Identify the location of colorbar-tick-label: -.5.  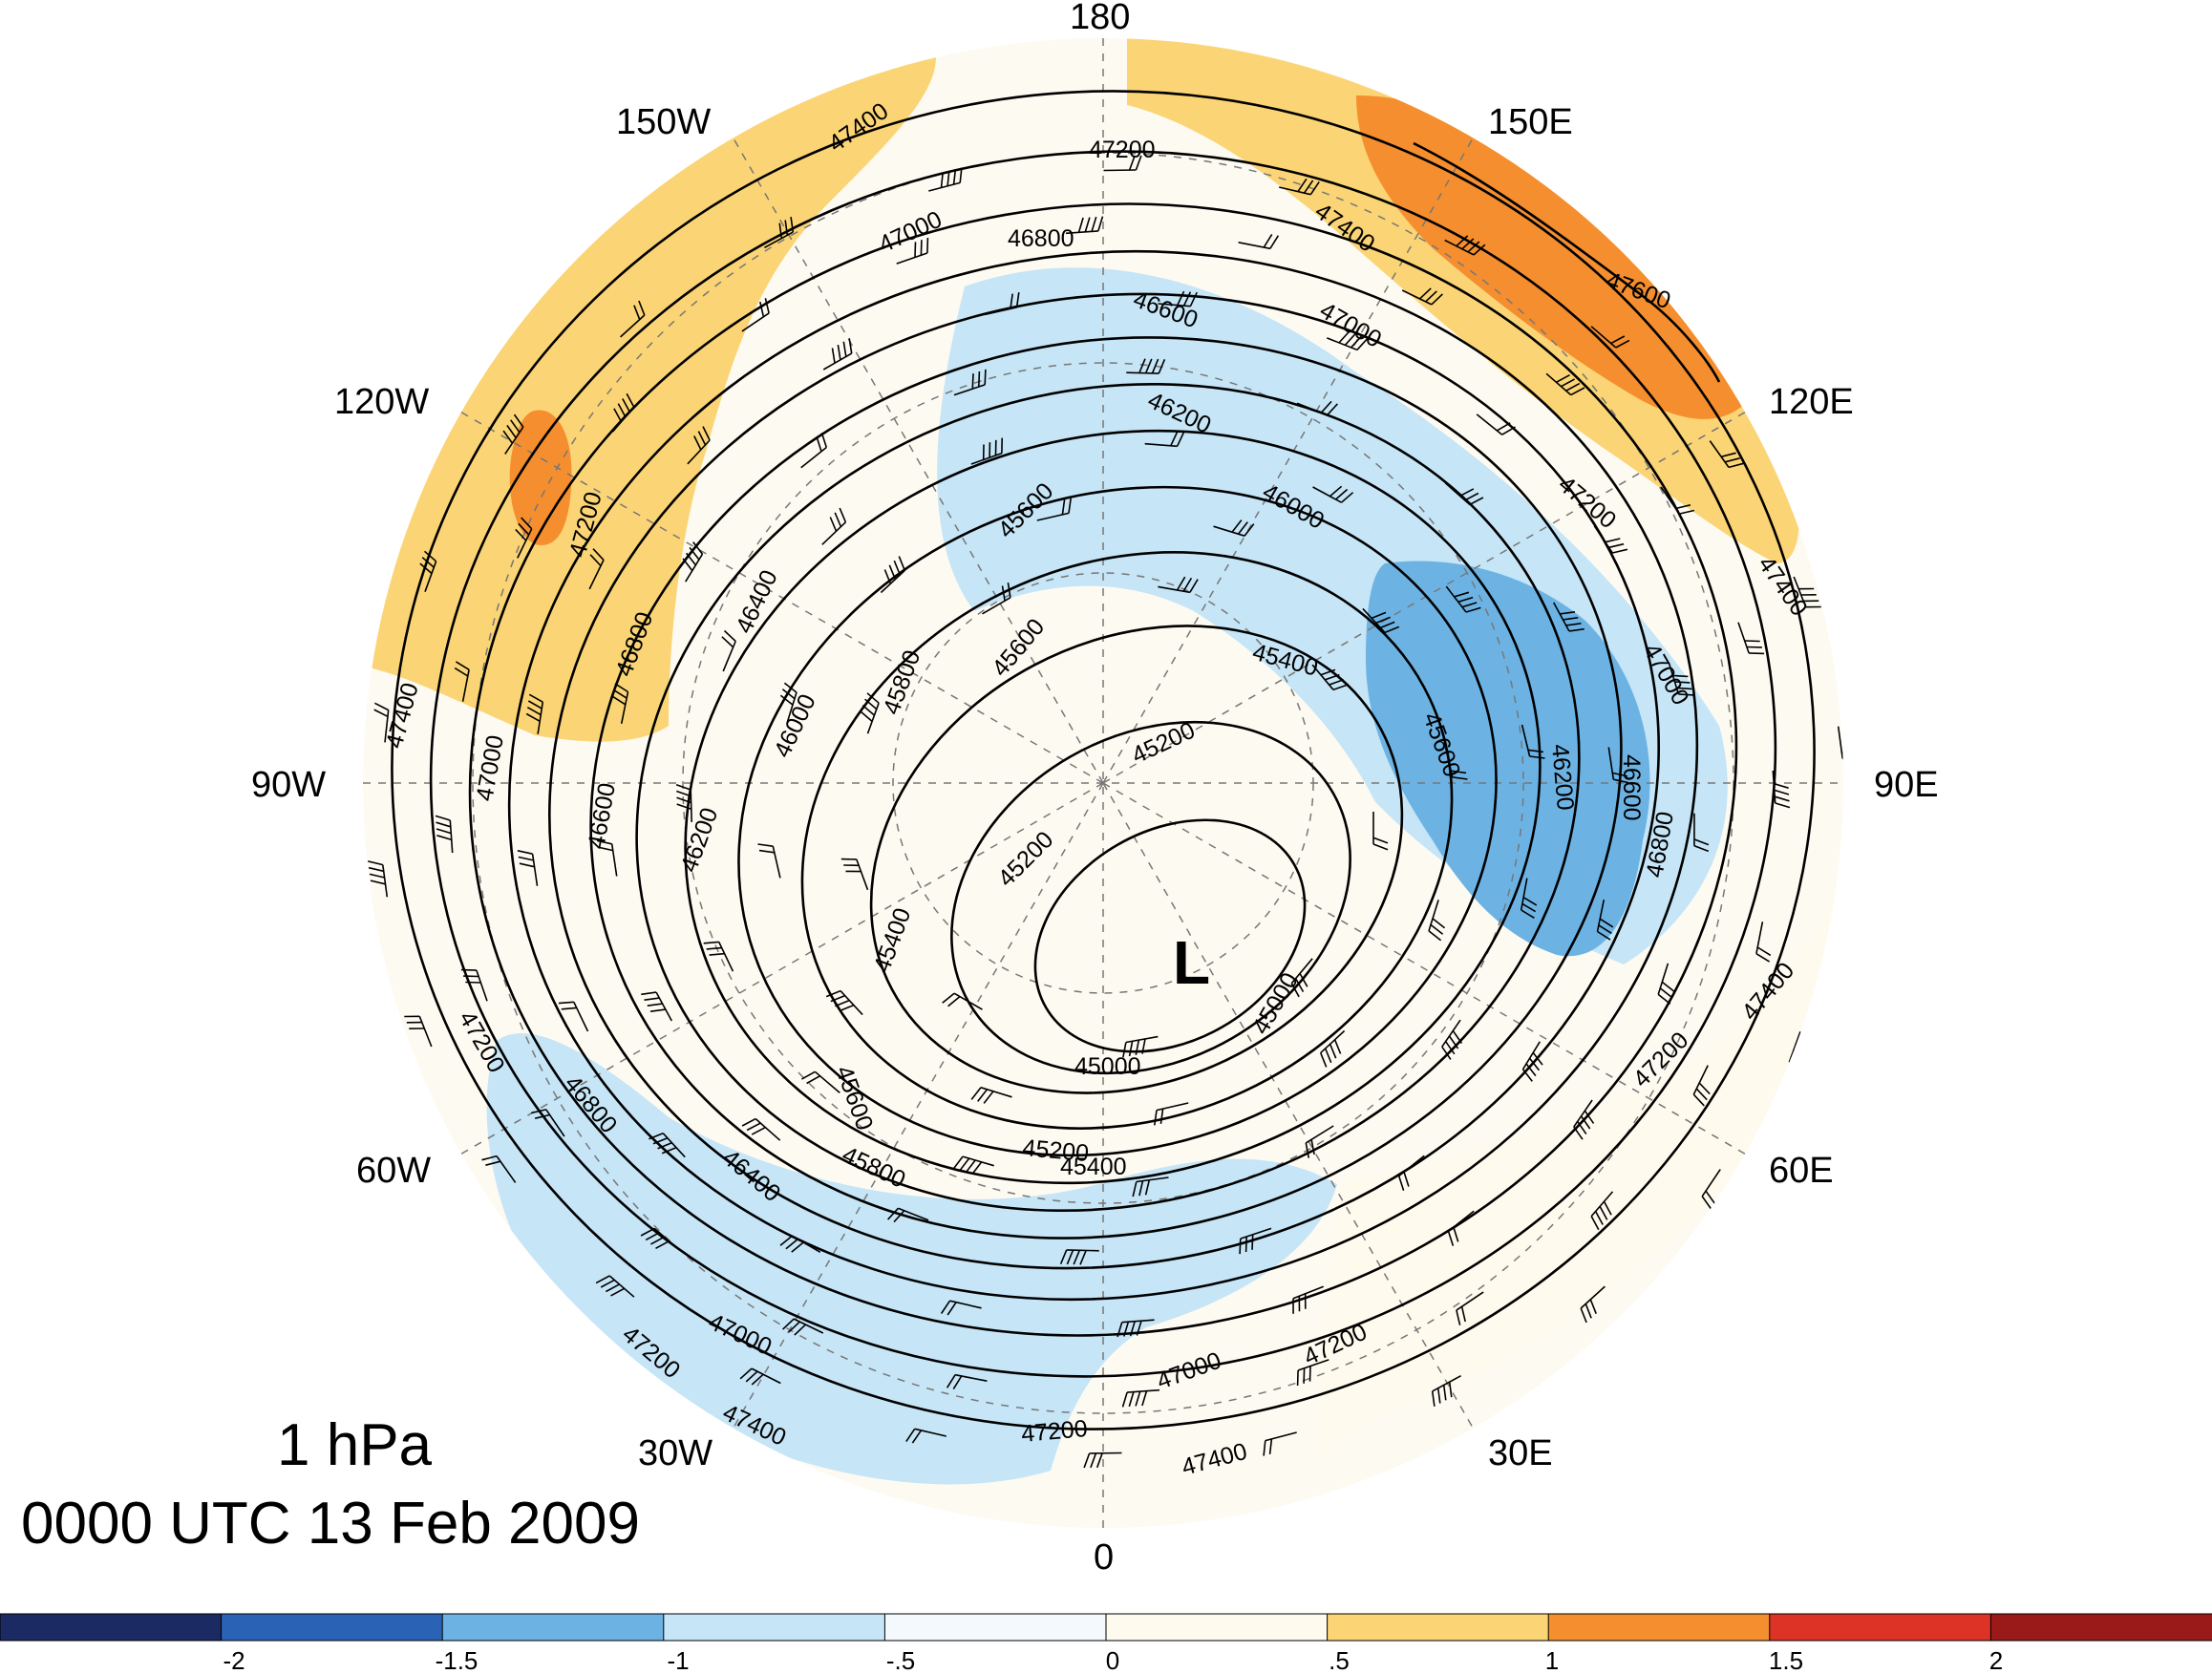
(900, 1660).